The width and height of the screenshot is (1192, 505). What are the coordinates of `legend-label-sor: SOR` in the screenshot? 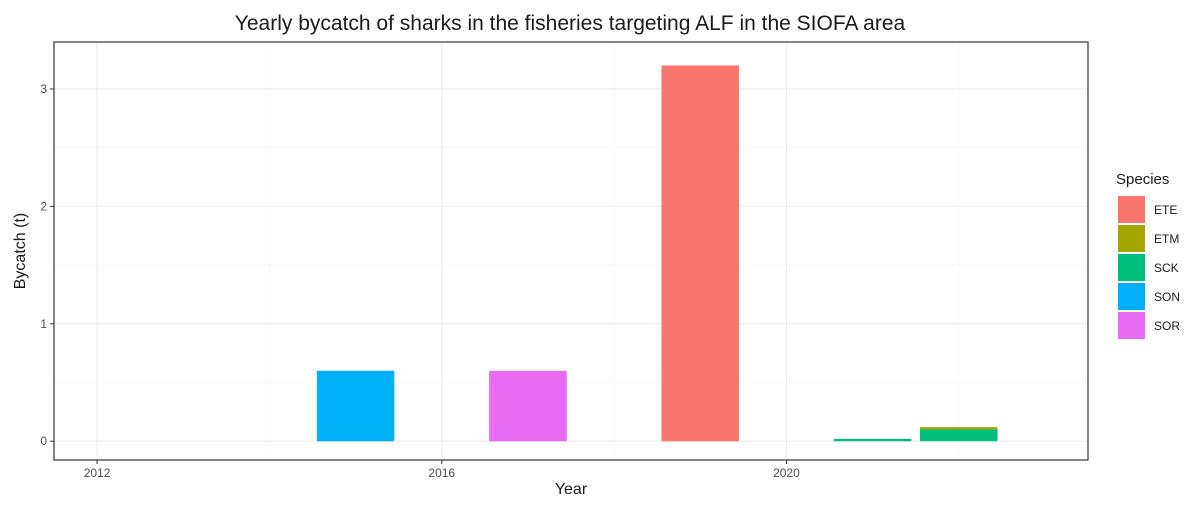 It's located at (1167, 326).